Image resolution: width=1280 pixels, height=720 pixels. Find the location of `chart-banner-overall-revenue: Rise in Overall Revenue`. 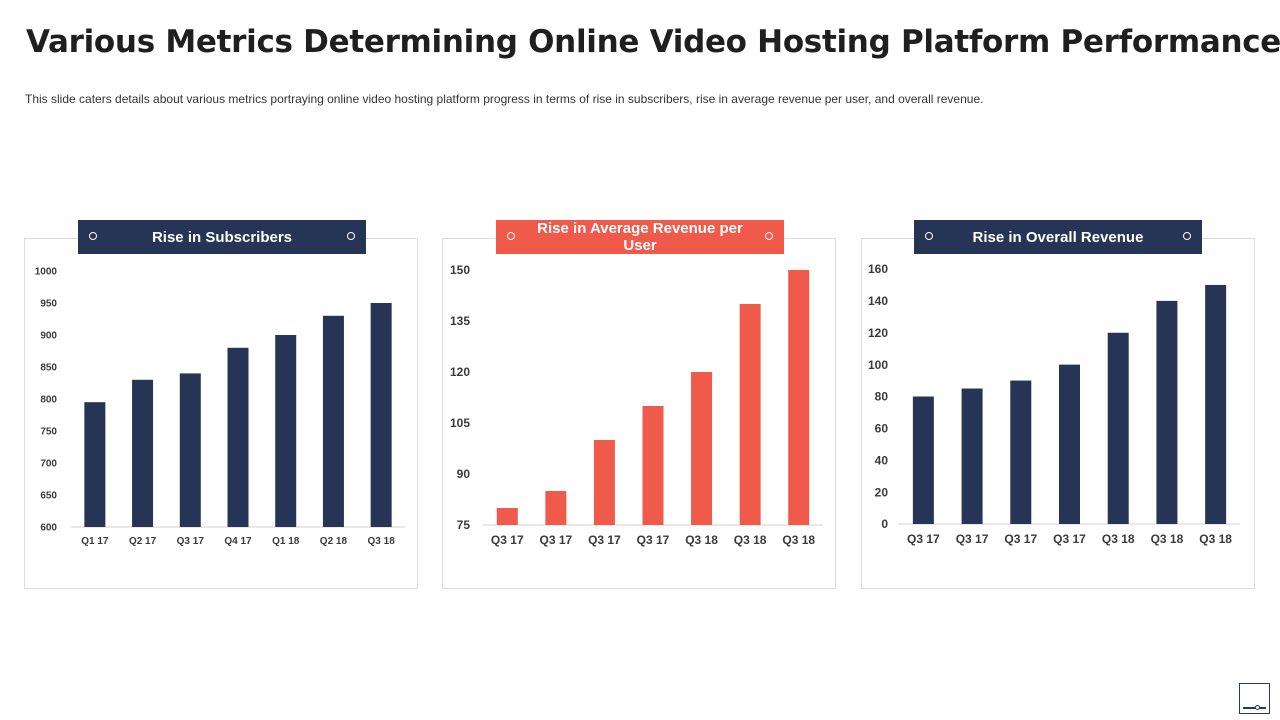

chart-banner-overall-revenue: Rise in Overall Revenue is located at coordinates (1058, 237).